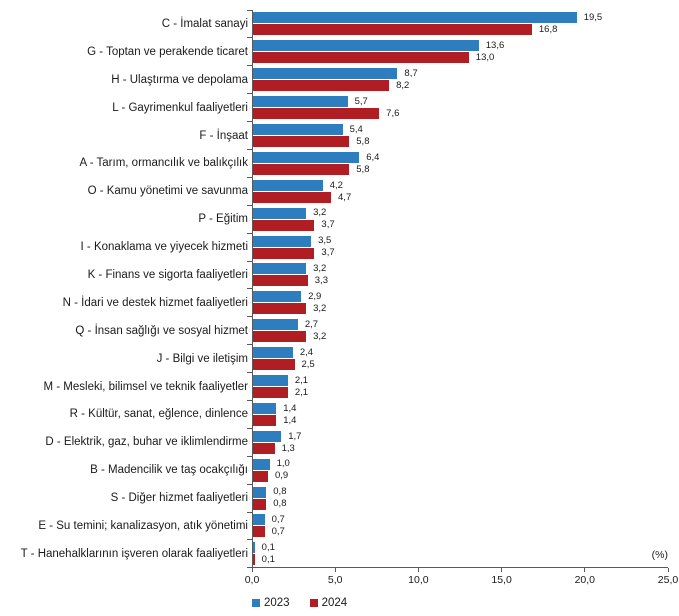 Image resolution: width=679 pixels, height=616 pixels. What do you see at coordinates (411, 73) in the screenshot?
I see `bar-value-label: 8,7` at bounding box center [411, 73].